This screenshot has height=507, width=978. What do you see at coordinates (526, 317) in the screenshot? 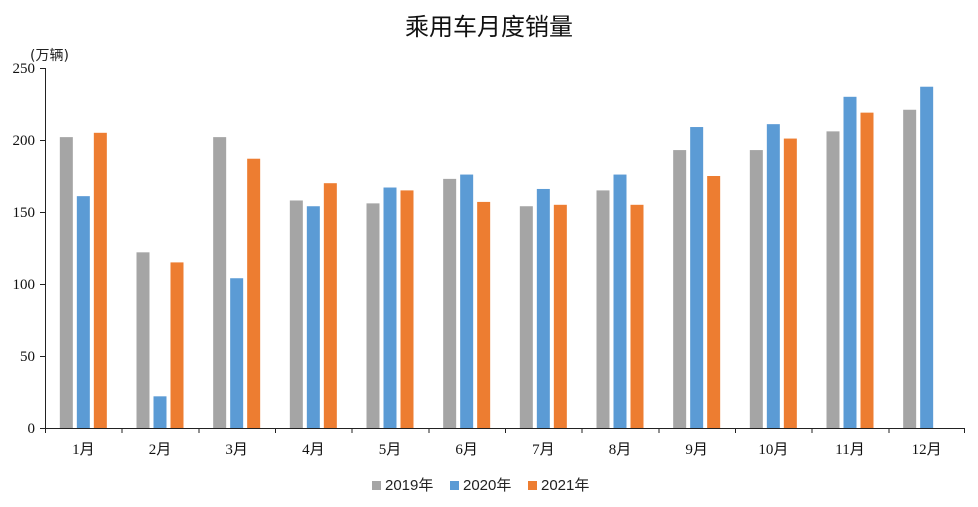
I see `bar-2019年-7月` at bounding box center [526, 317].